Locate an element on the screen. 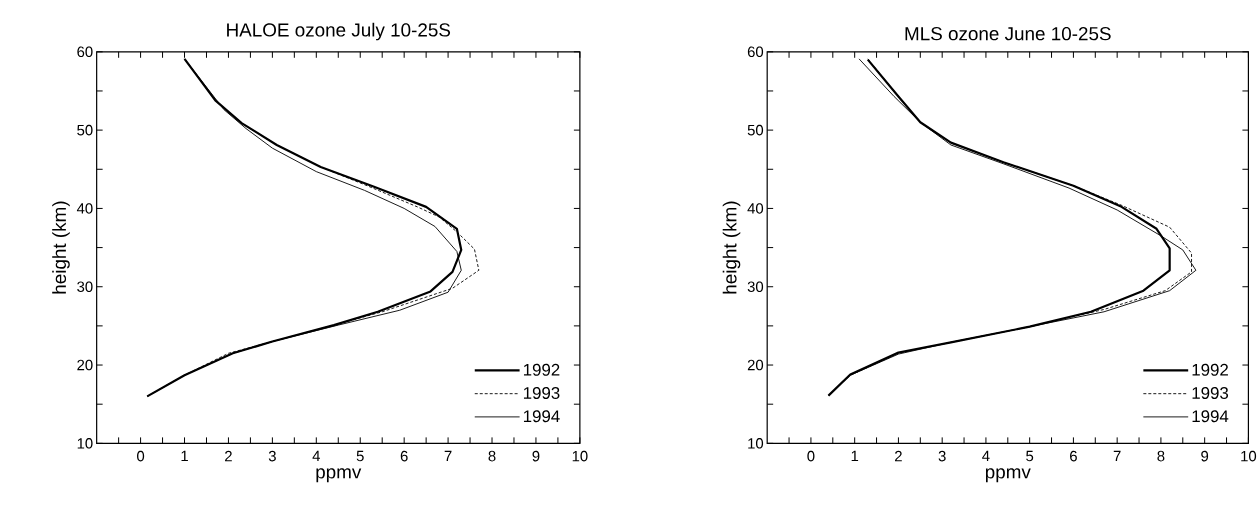 This screenshot has width=1260, height=506. chart-title: MLS ozone June 10-25S is located at coordinates (1008, 33).